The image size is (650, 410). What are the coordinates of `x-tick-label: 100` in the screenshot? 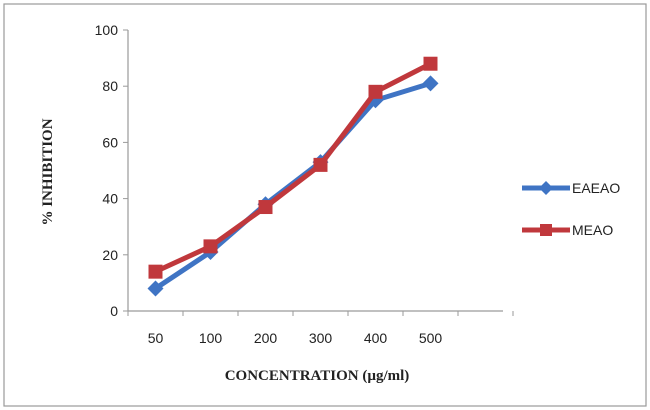 It's located at (211, 338).